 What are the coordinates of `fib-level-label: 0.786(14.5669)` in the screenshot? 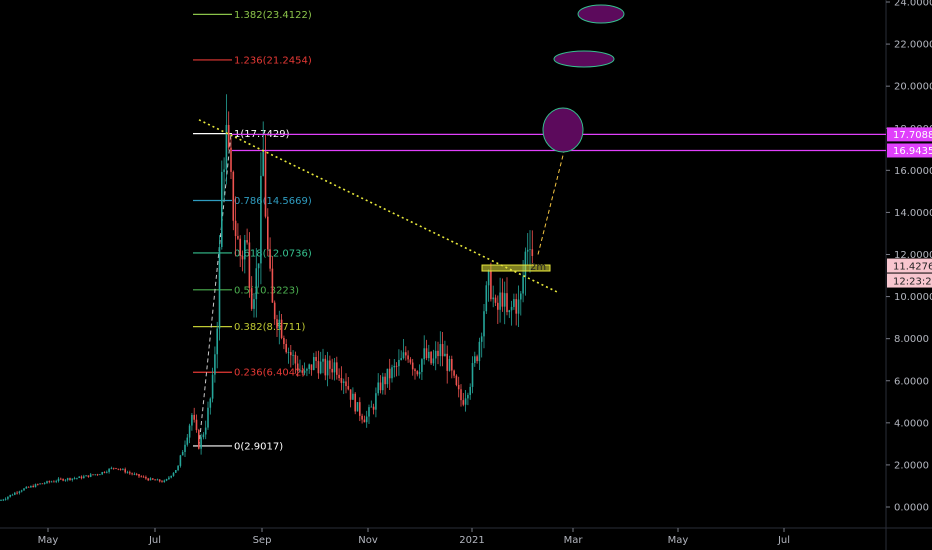 It's located at (273, 201).